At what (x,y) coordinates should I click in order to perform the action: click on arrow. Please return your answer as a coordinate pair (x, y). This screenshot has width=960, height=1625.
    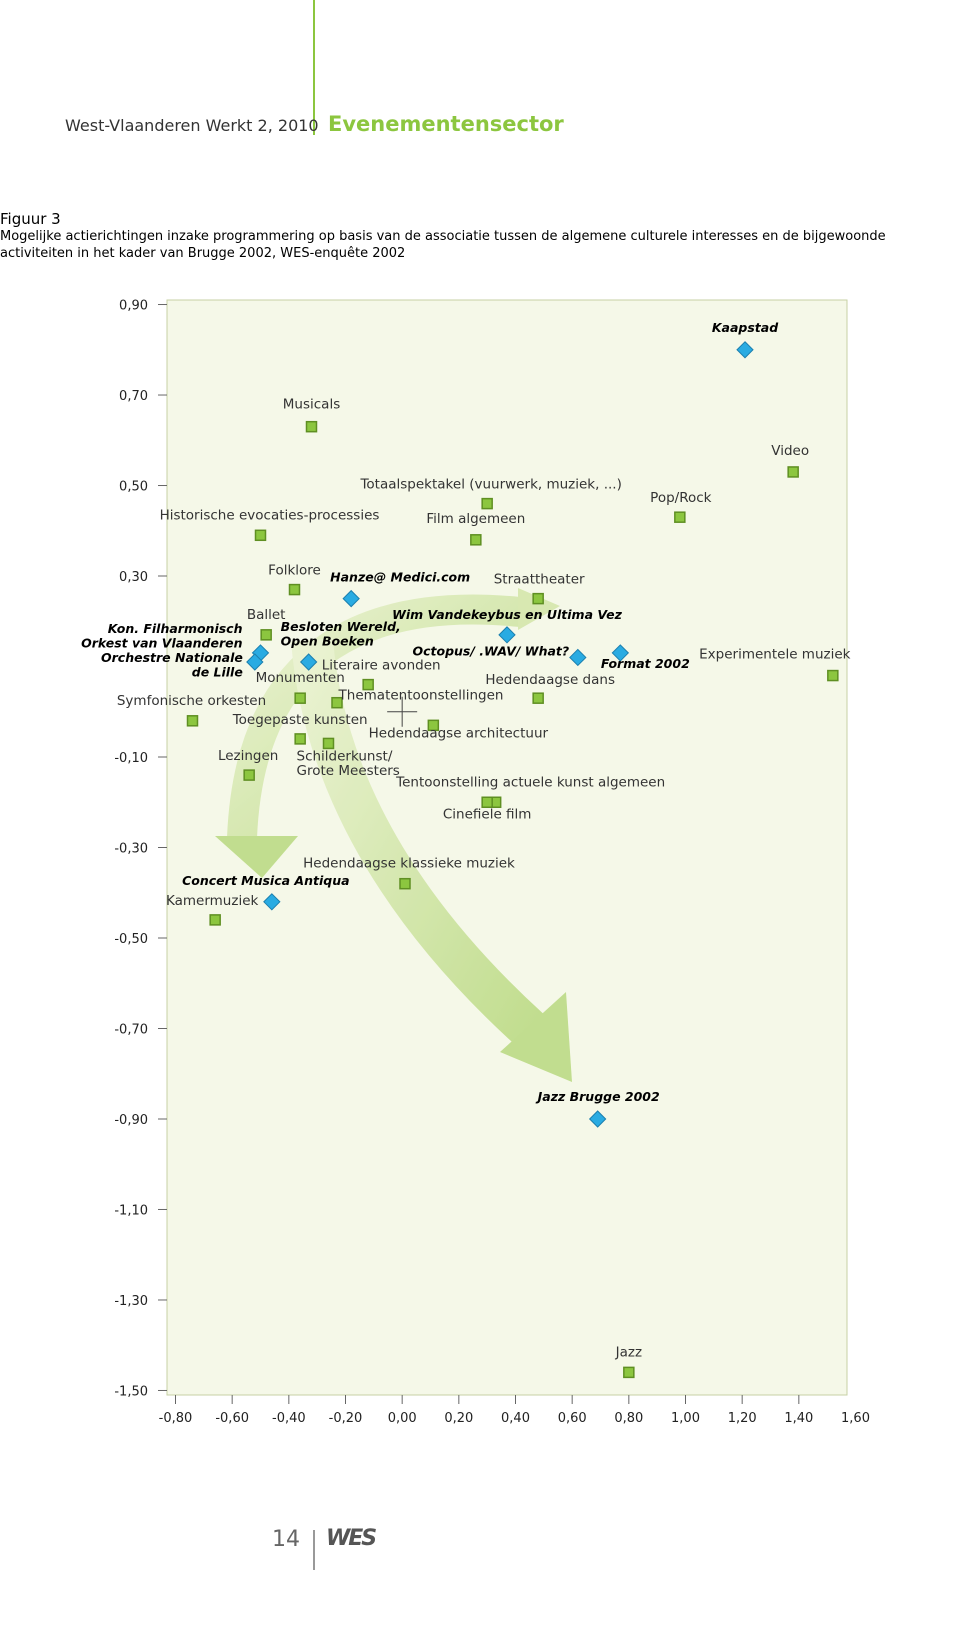
    Looking at the image, I should click on (418, 842).